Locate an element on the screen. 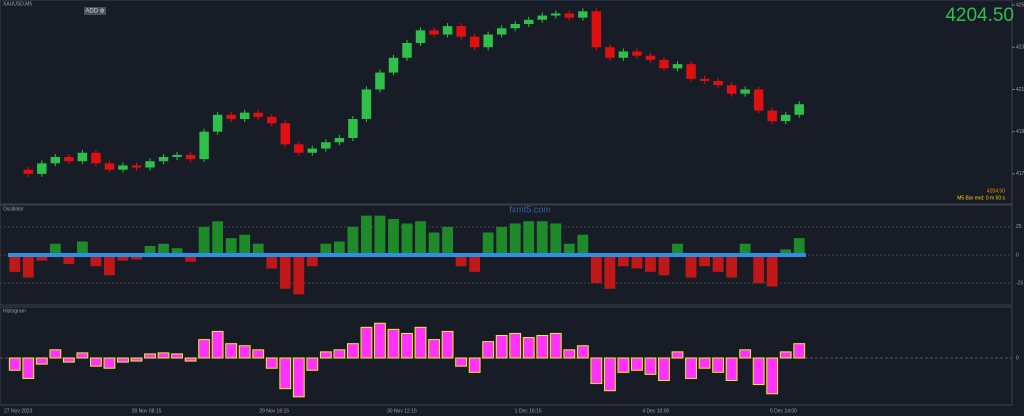  osc-tick-label: 0 is located at coordinates (1017, 255).